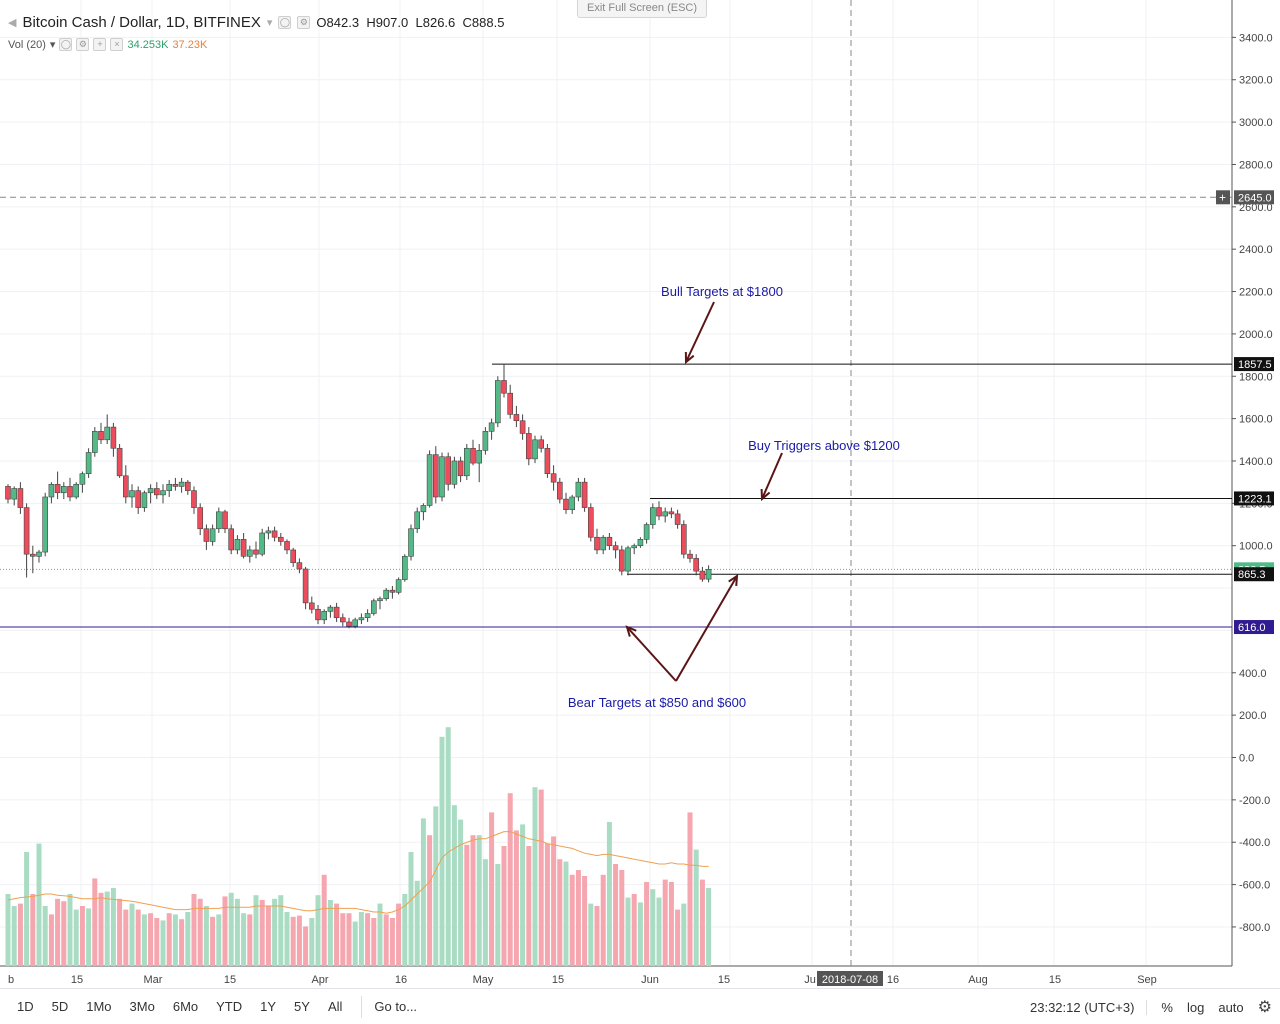 Image resolution: width=1280 pixels, height=1024 pixels. I want to click on range-button-1d: 1D, so click(25, 1006).